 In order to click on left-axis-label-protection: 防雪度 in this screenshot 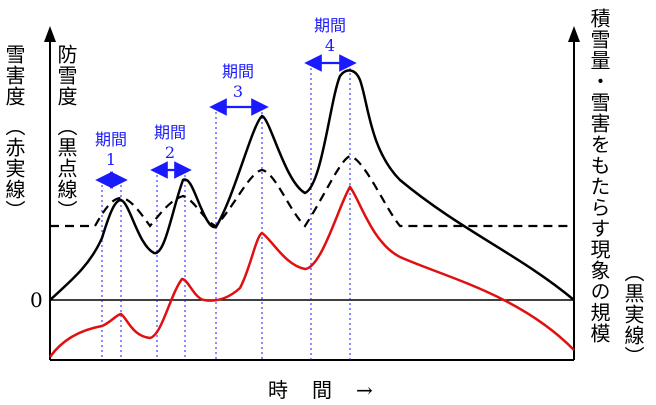, I will do `click(66, 75)`.